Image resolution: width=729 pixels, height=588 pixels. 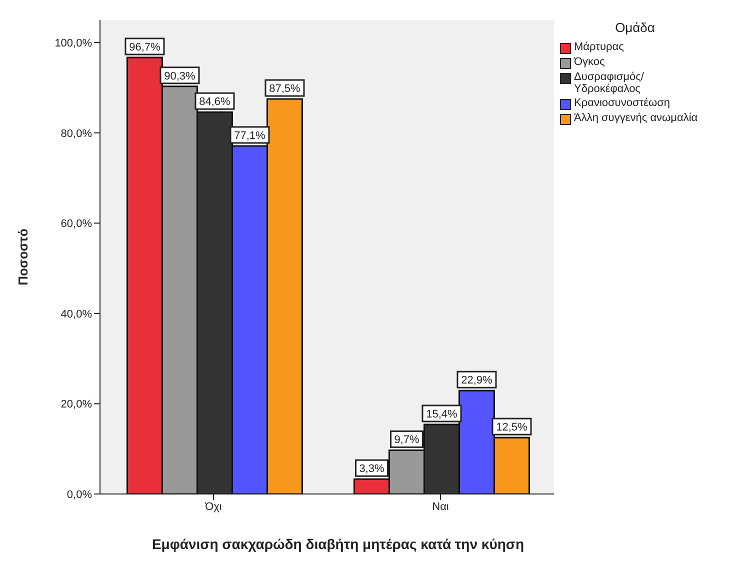 I want to click on data-label: 96,7%, so click(x=145, y=47).